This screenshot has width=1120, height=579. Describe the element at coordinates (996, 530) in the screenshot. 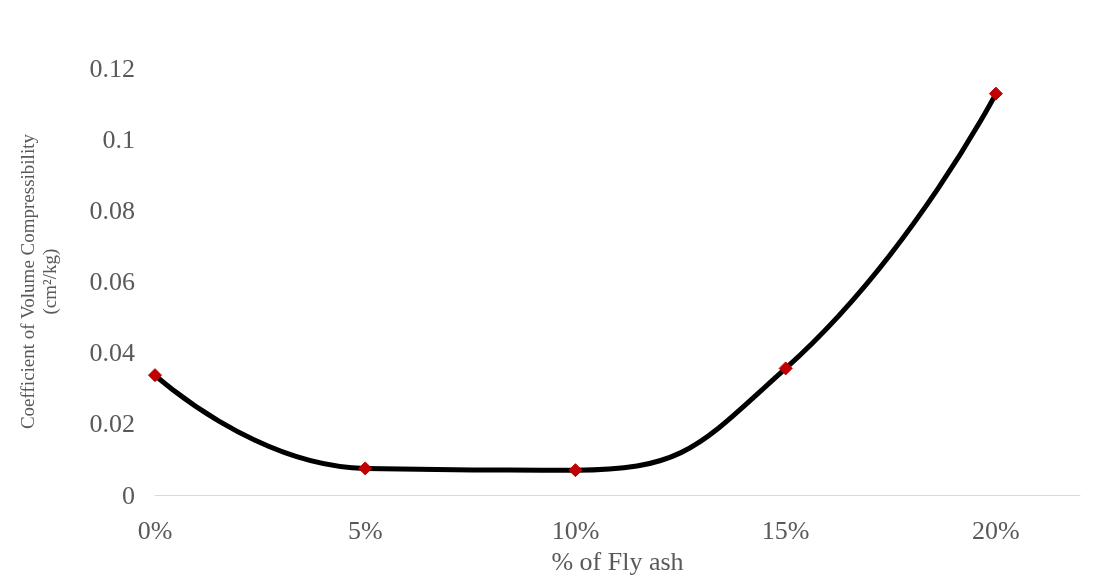

I see `x-tick-label: 20%` at that location.